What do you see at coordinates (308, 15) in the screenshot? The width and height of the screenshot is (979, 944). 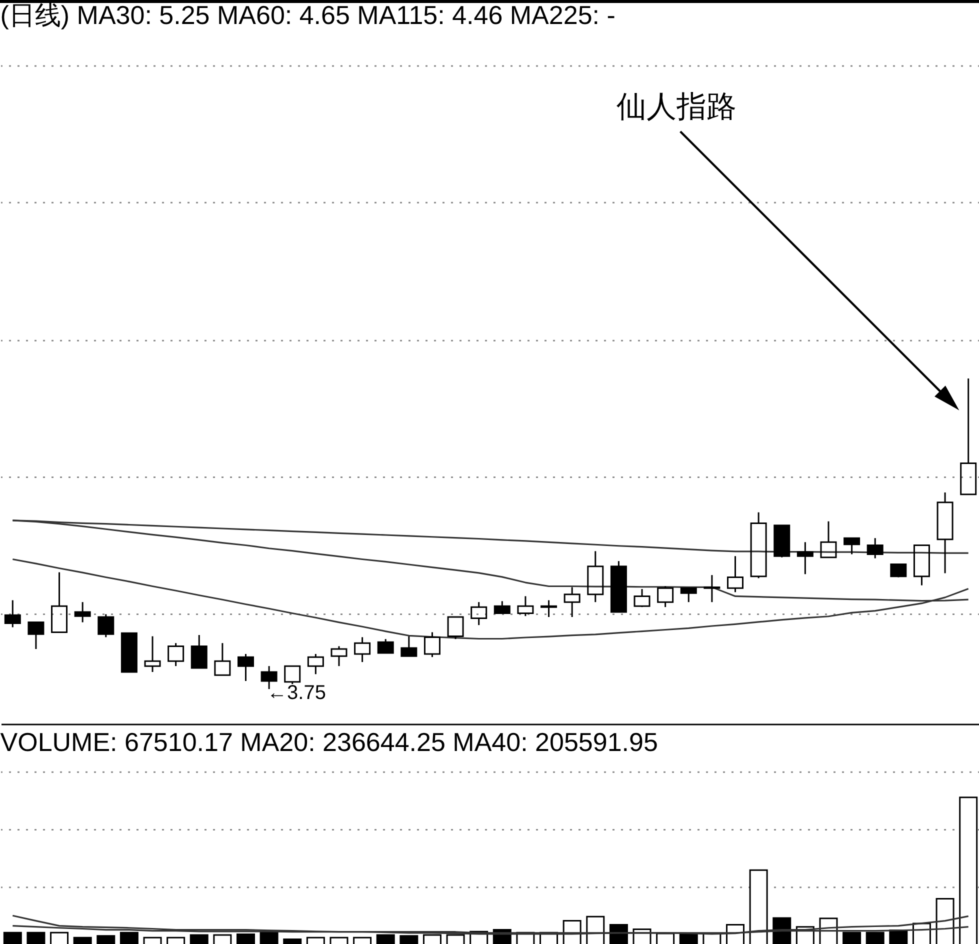 I see `chart-title: (日线) MA30: 5.25 MA60: 4.65 MA115: 4.46 MA225: -` at bounding box center [308, 15].